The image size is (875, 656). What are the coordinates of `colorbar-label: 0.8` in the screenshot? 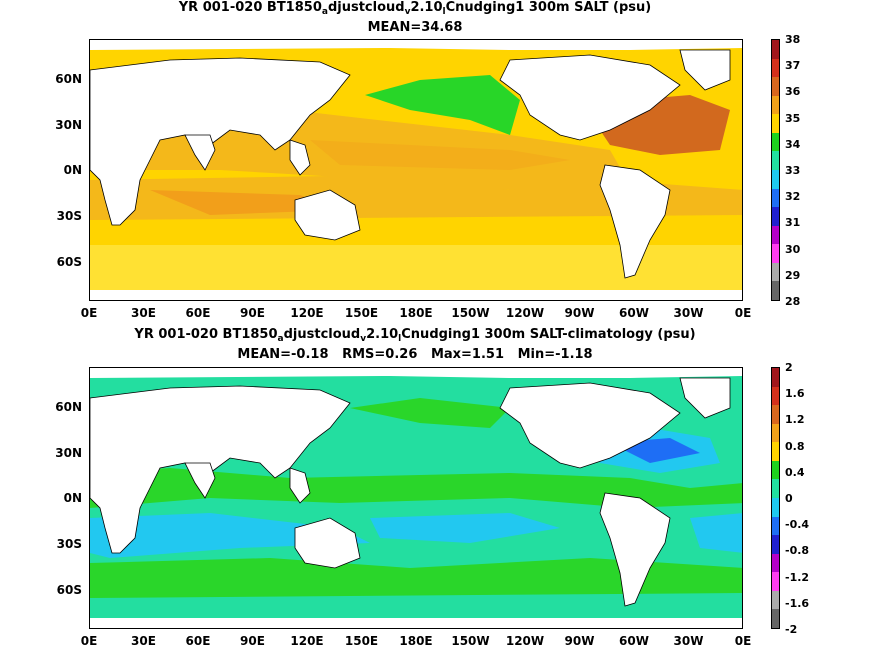 It's located at (795, 446).